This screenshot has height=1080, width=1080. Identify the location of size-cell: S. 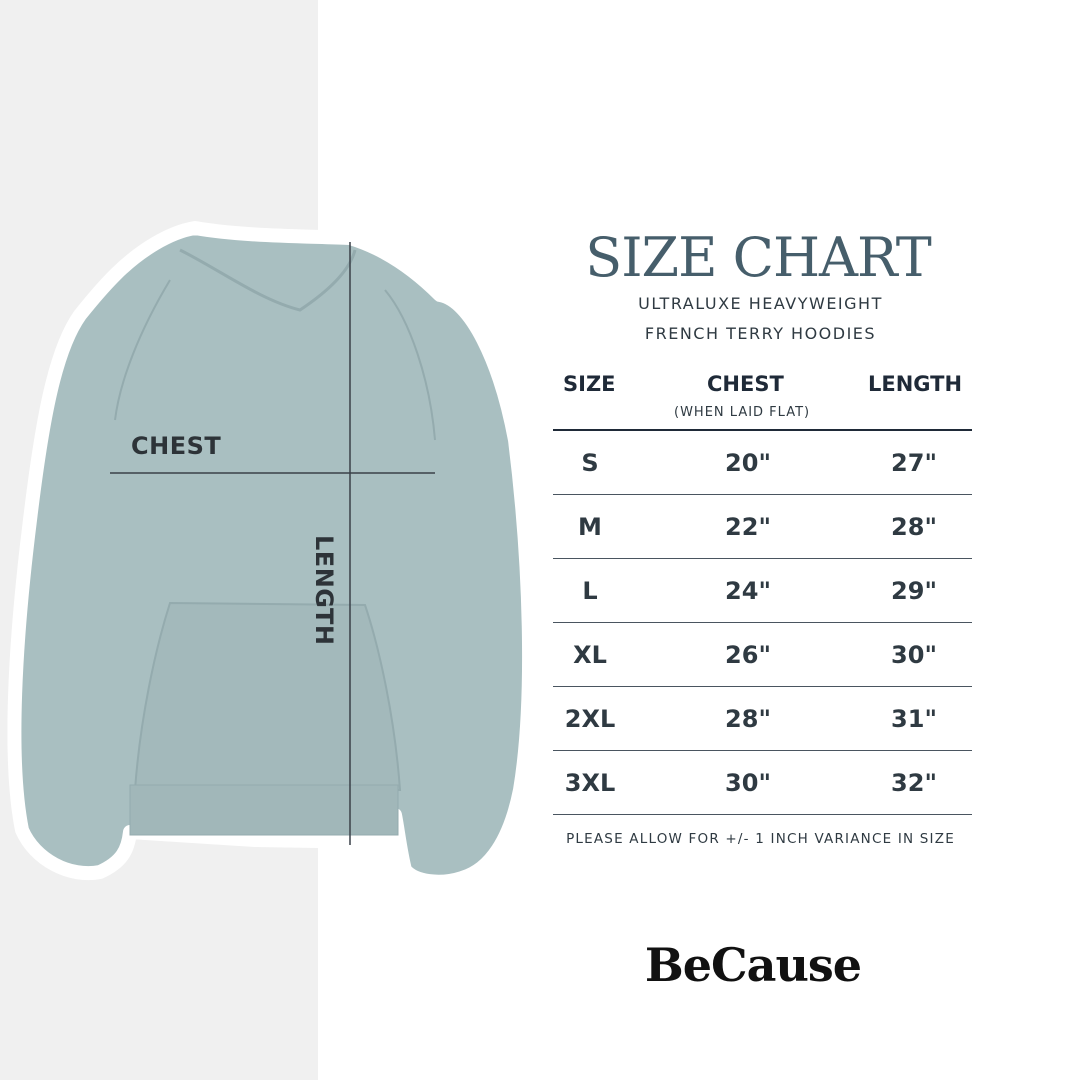
(590, 463).